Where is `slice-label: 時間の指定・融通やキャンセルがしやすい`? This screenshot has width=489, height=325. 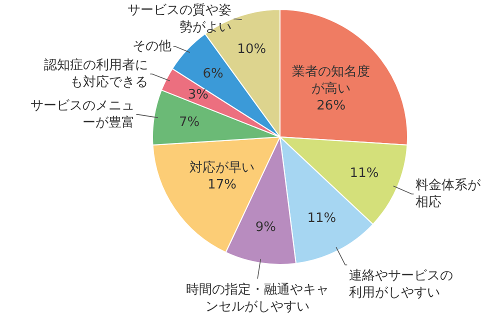
slice-label: 時間の指定・融通やキャンセルがしやすい is located at coordinates (258, 298).